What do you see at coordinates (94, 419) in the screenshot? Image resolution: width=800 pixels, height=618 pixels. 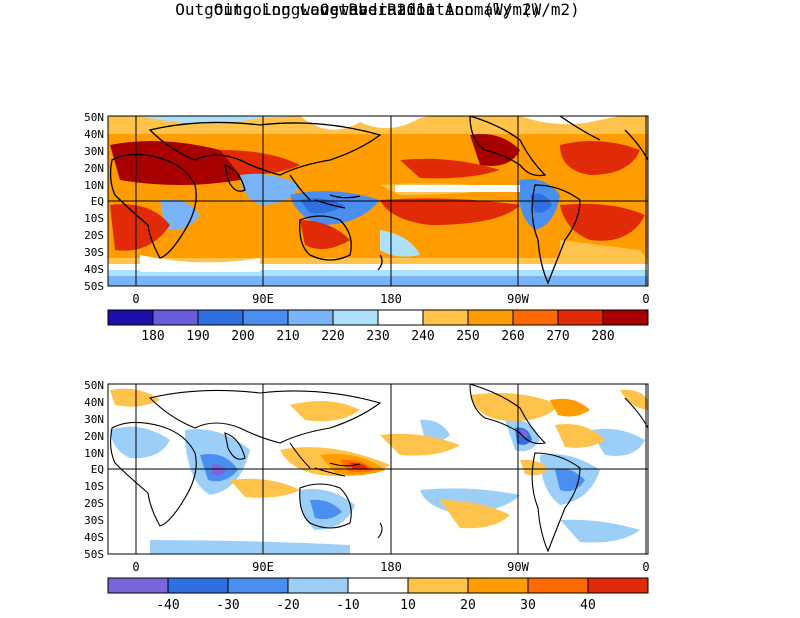 I see `anomaly-lat-label: 30N` at bounding box center [94, 419].